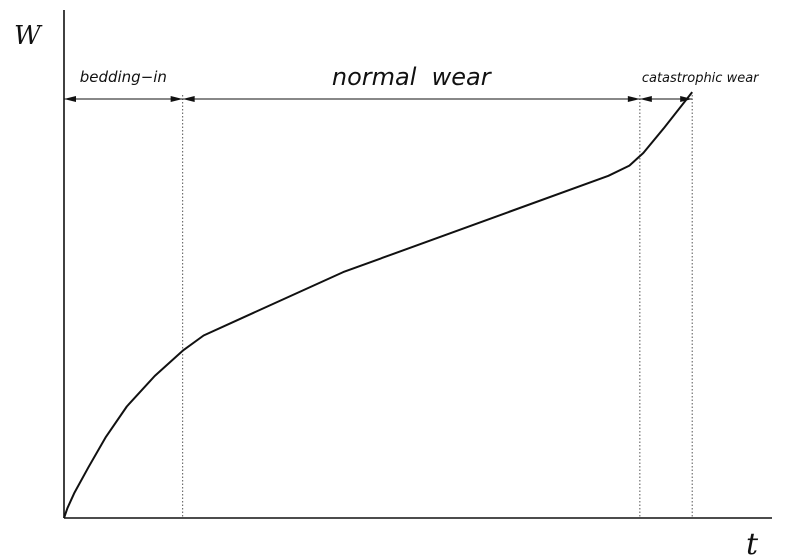  Describe the element at coordinates (752, 543) in the screenshot. I see `x-axis-label: t` at that location.